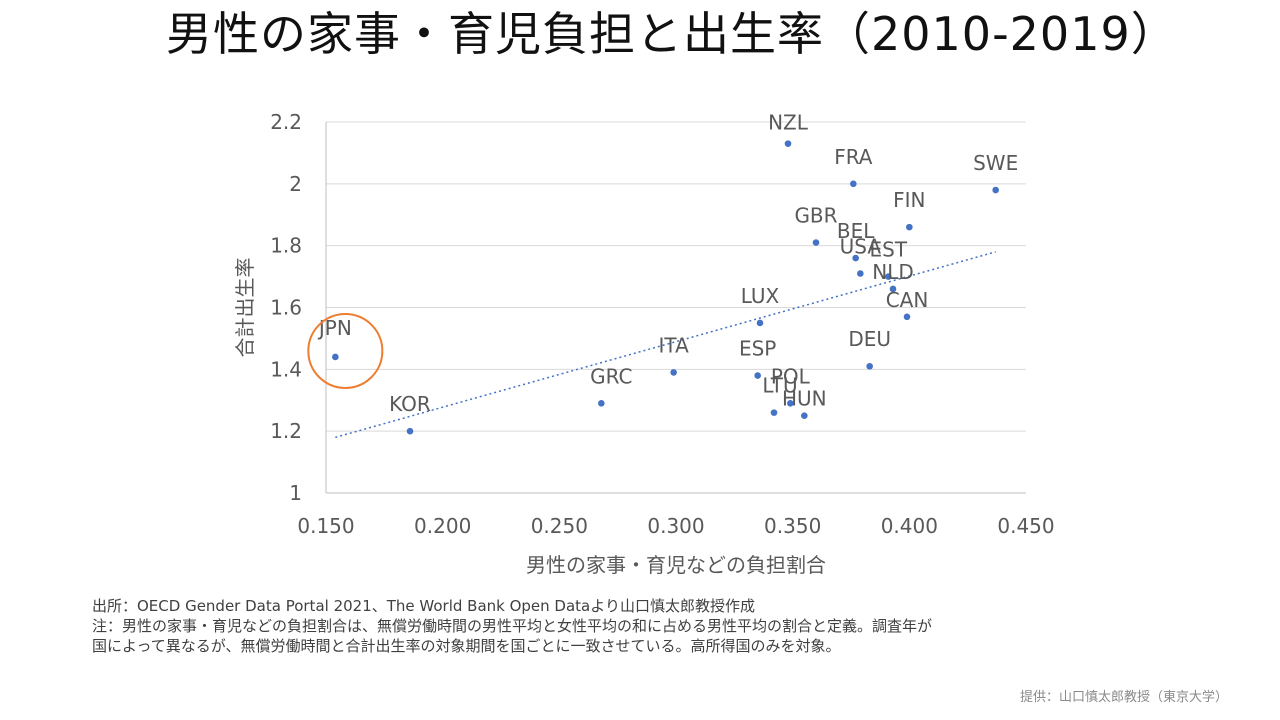 The image size is (1280, 720). What do you see at coordinates (790, 403) in the screenshot?
I see `data-point-pol` at bounding box center [790, 403].